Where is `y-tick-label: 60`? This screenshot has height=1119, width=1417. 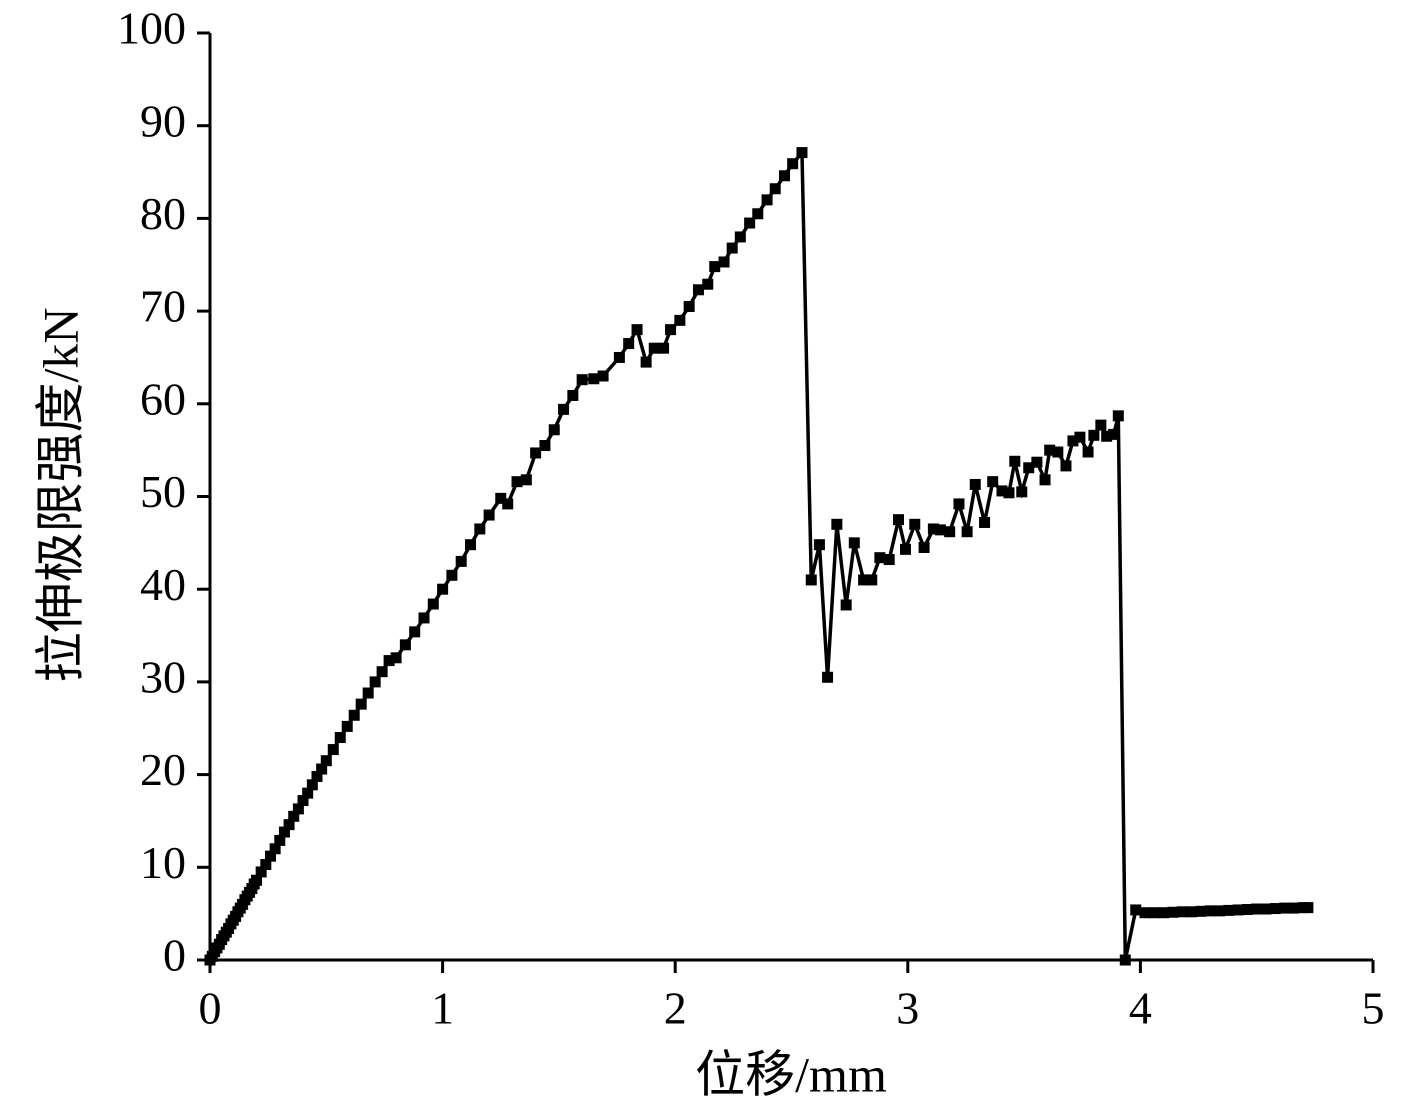 y-tick-label: 60 is located at coordinates (163, 398).